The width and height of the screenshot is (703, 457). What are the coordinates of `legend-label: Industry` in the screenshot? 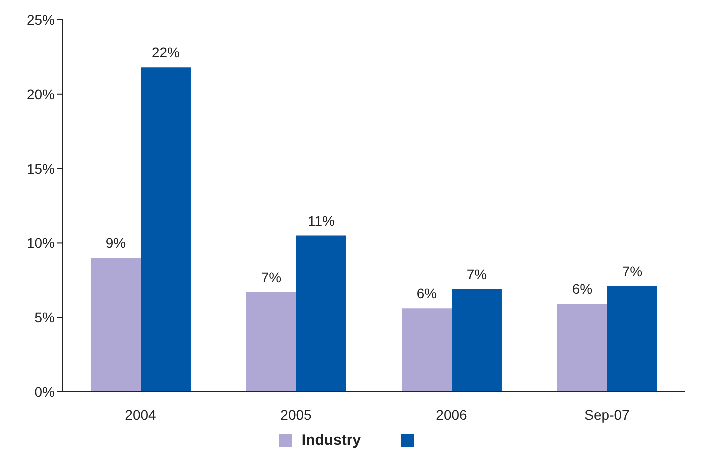 It's located at (332, 440).